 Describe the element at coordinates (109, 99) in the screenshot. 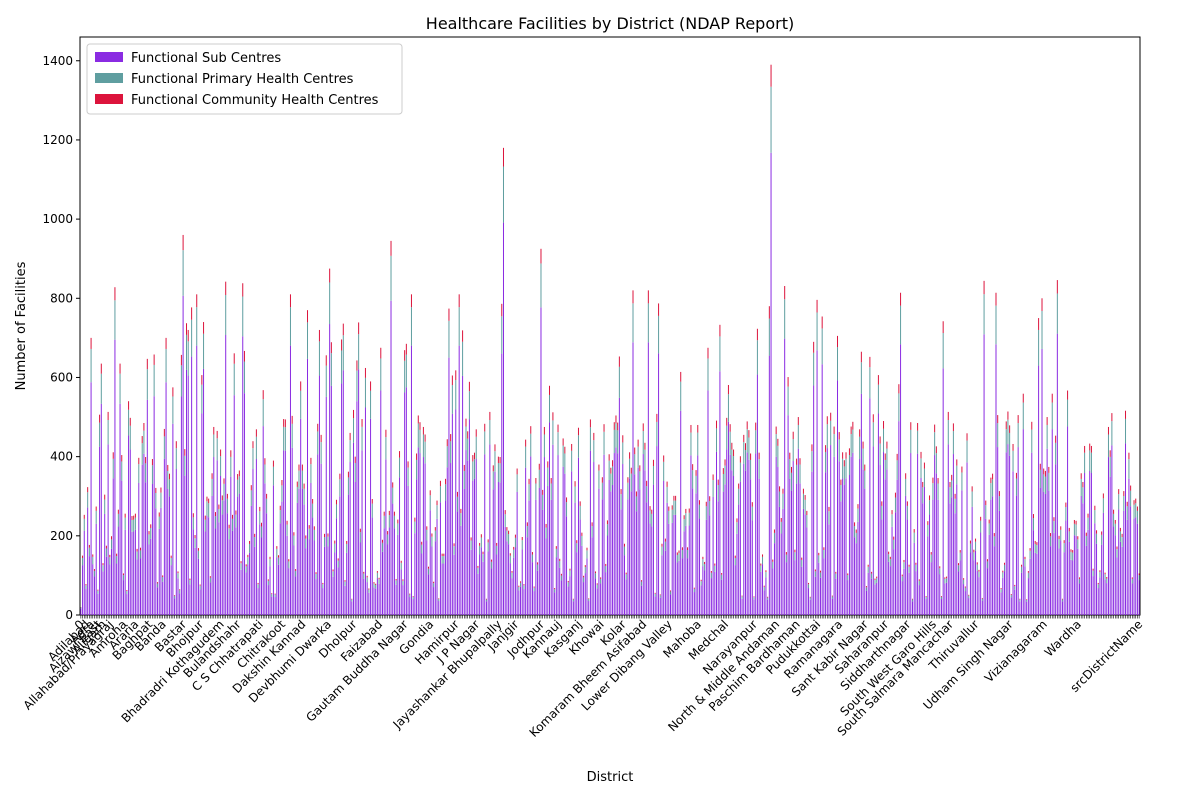

I see `legend-swatch` at that location.